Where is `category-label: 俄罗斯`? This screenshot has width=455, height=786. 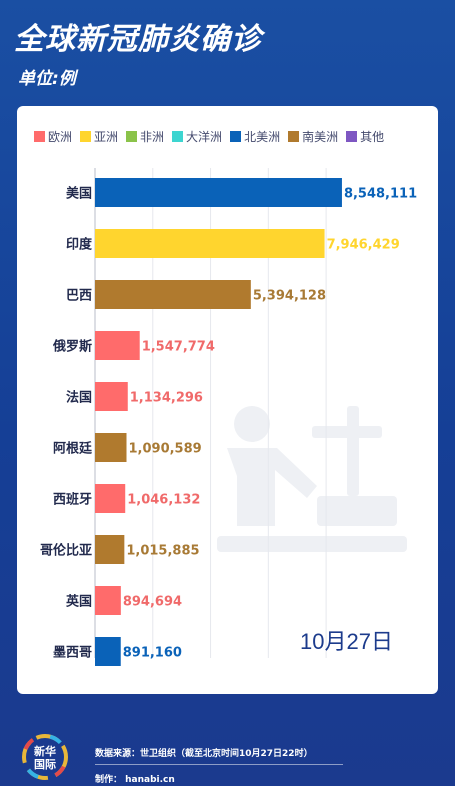
category-label: 俄罗斯 is located at coordinates (72, 347).